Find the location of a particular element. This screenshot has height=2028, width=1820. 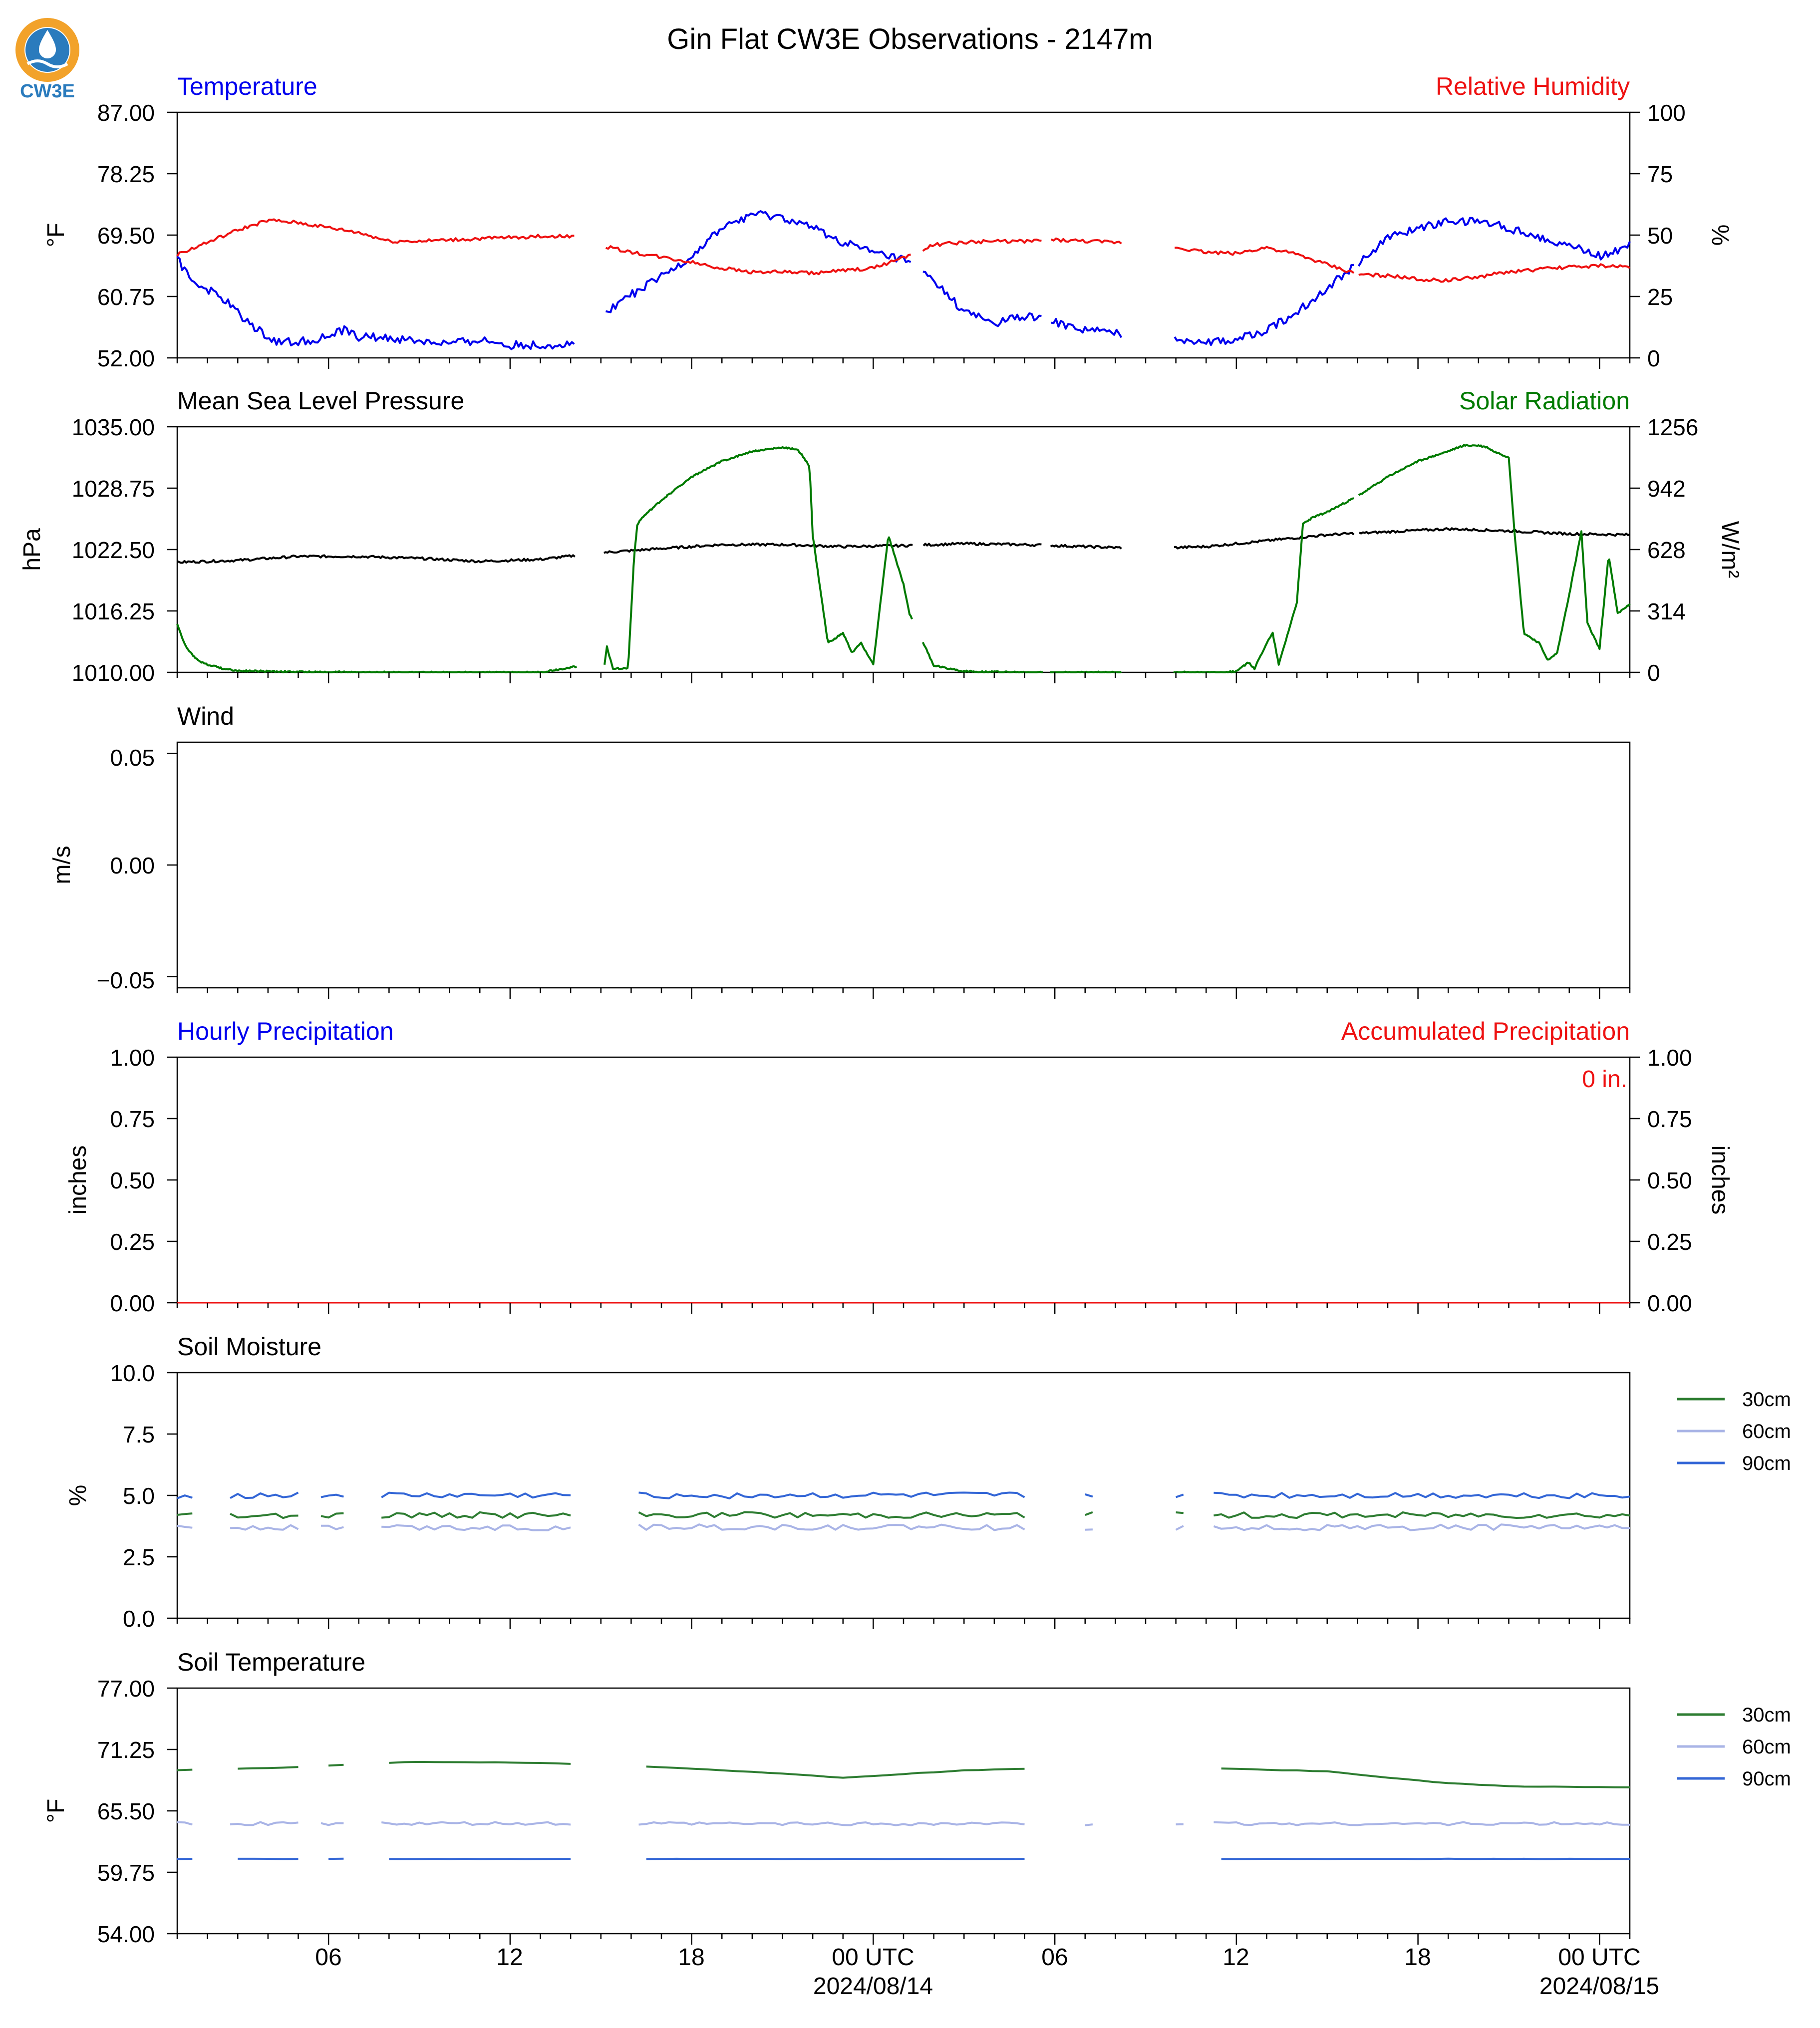

xtick-date-label: 2024/08/15 is located at coordinates (1599, 1986).